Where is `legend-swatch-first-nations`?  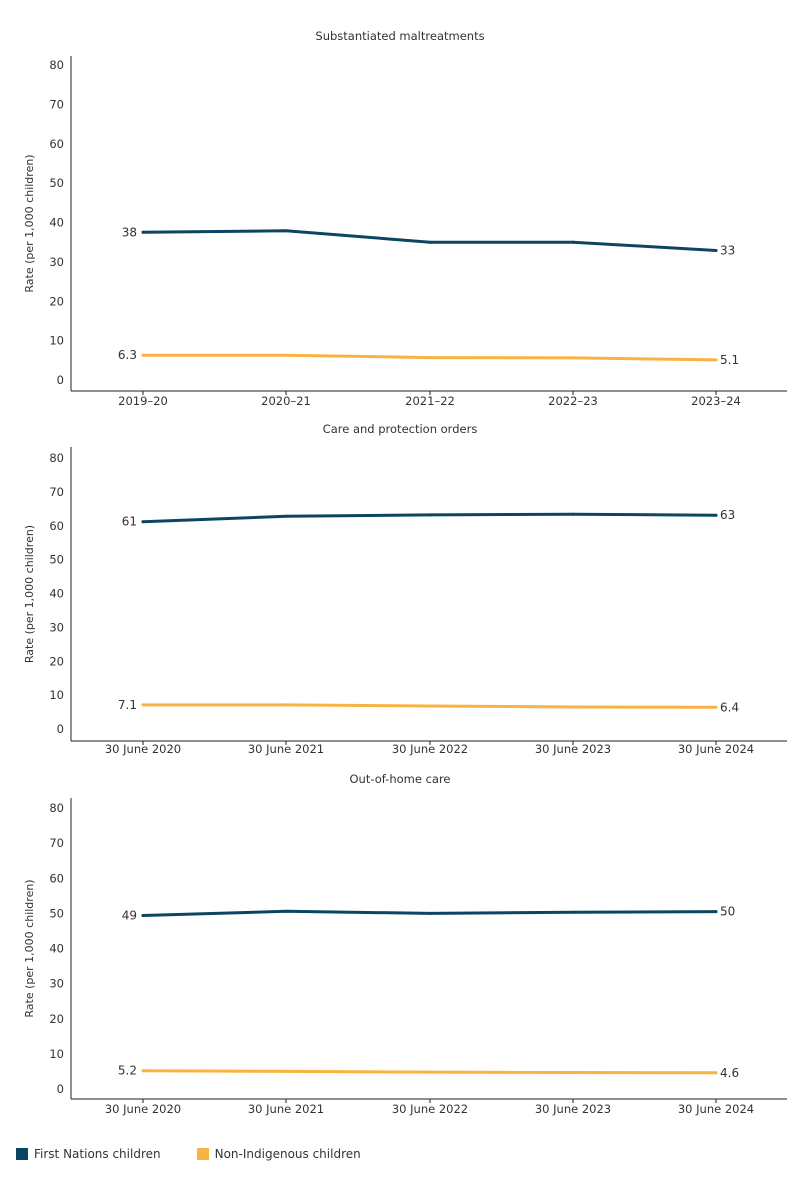
legend-swatch-first-nations is located at coordinates (22, 1154).